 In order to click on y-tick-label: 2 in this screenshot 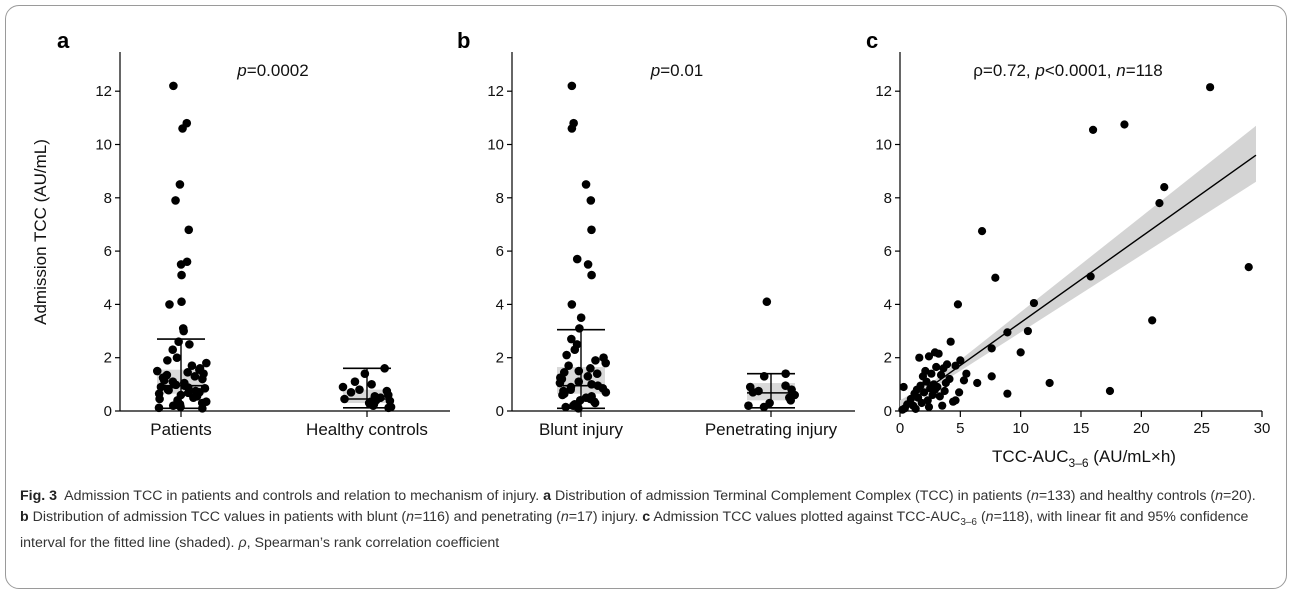, I will do `click(500, 358)`.